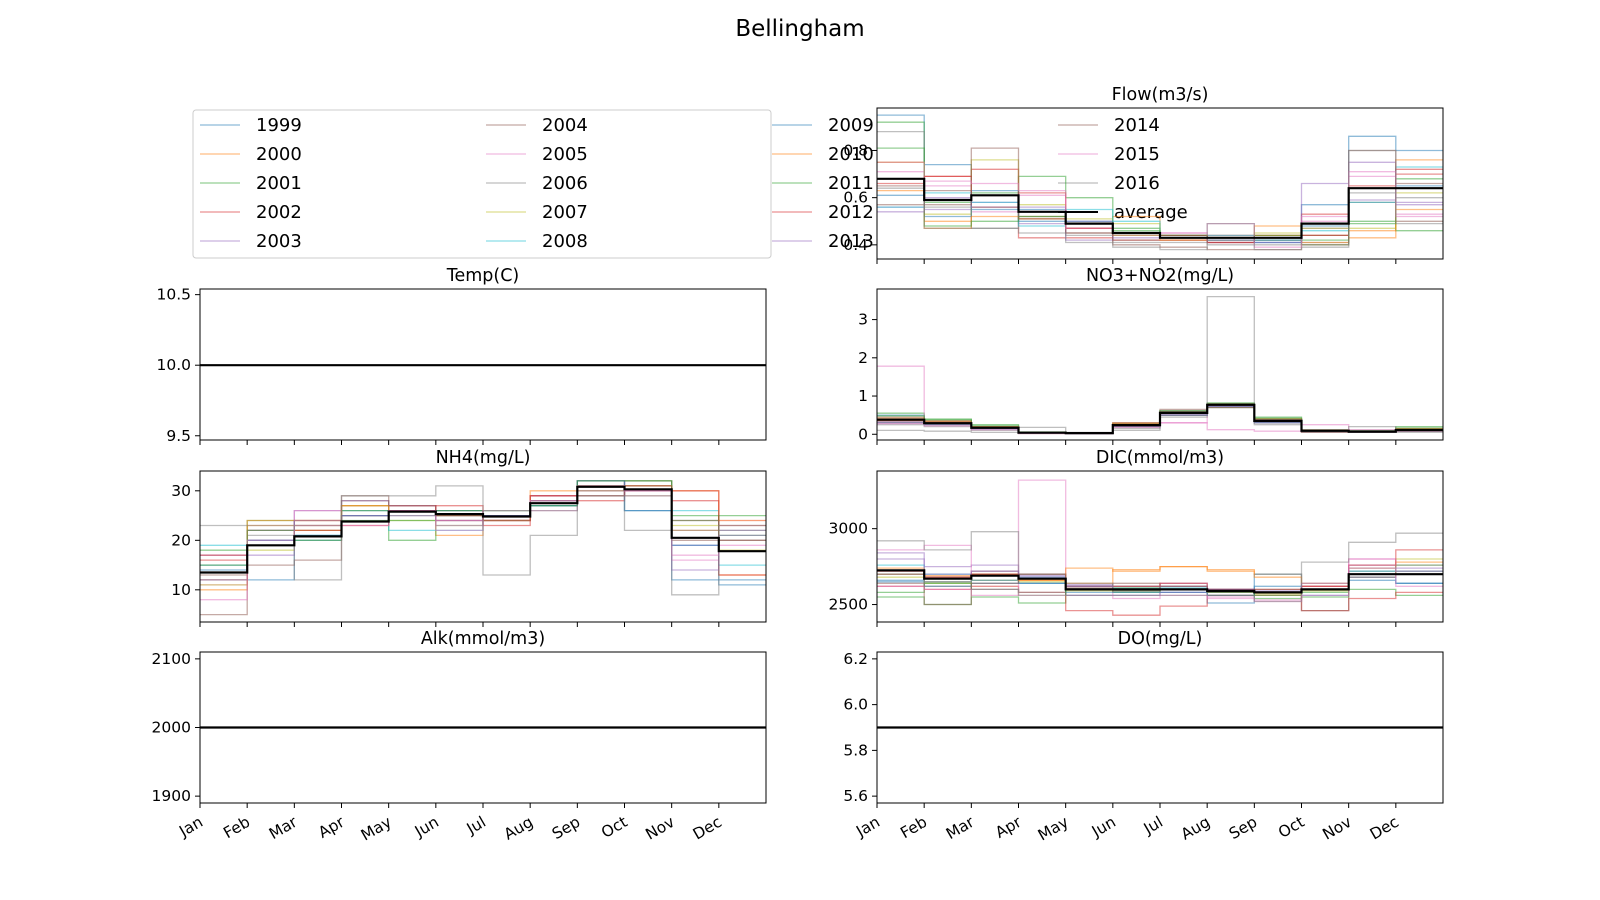 The image size is (1600, 900). I want to click on ytick-label-no3-no2-mg-l-0: 0, so click(863, 434).